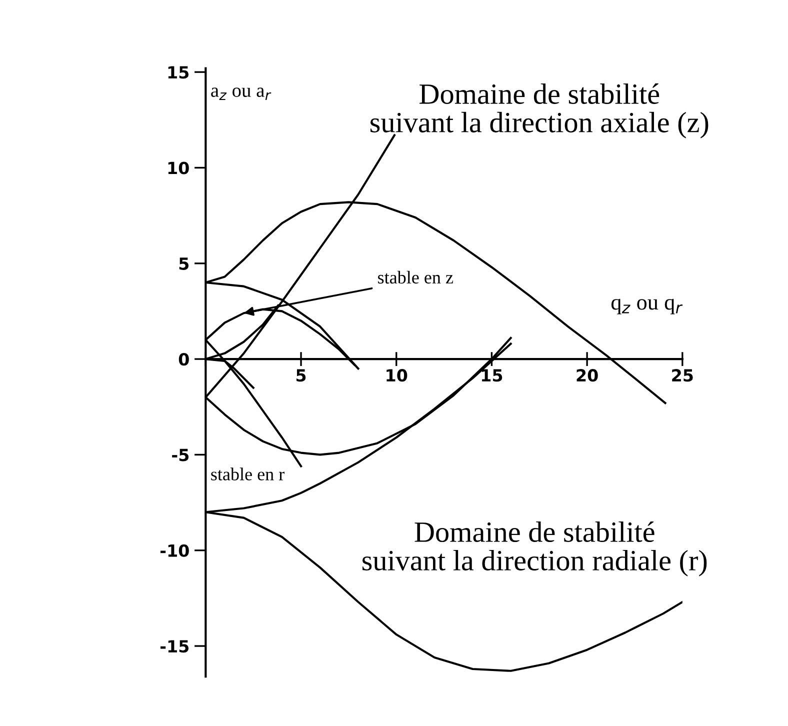  I want to click on x-tick-label: 5, so click(301, 375).